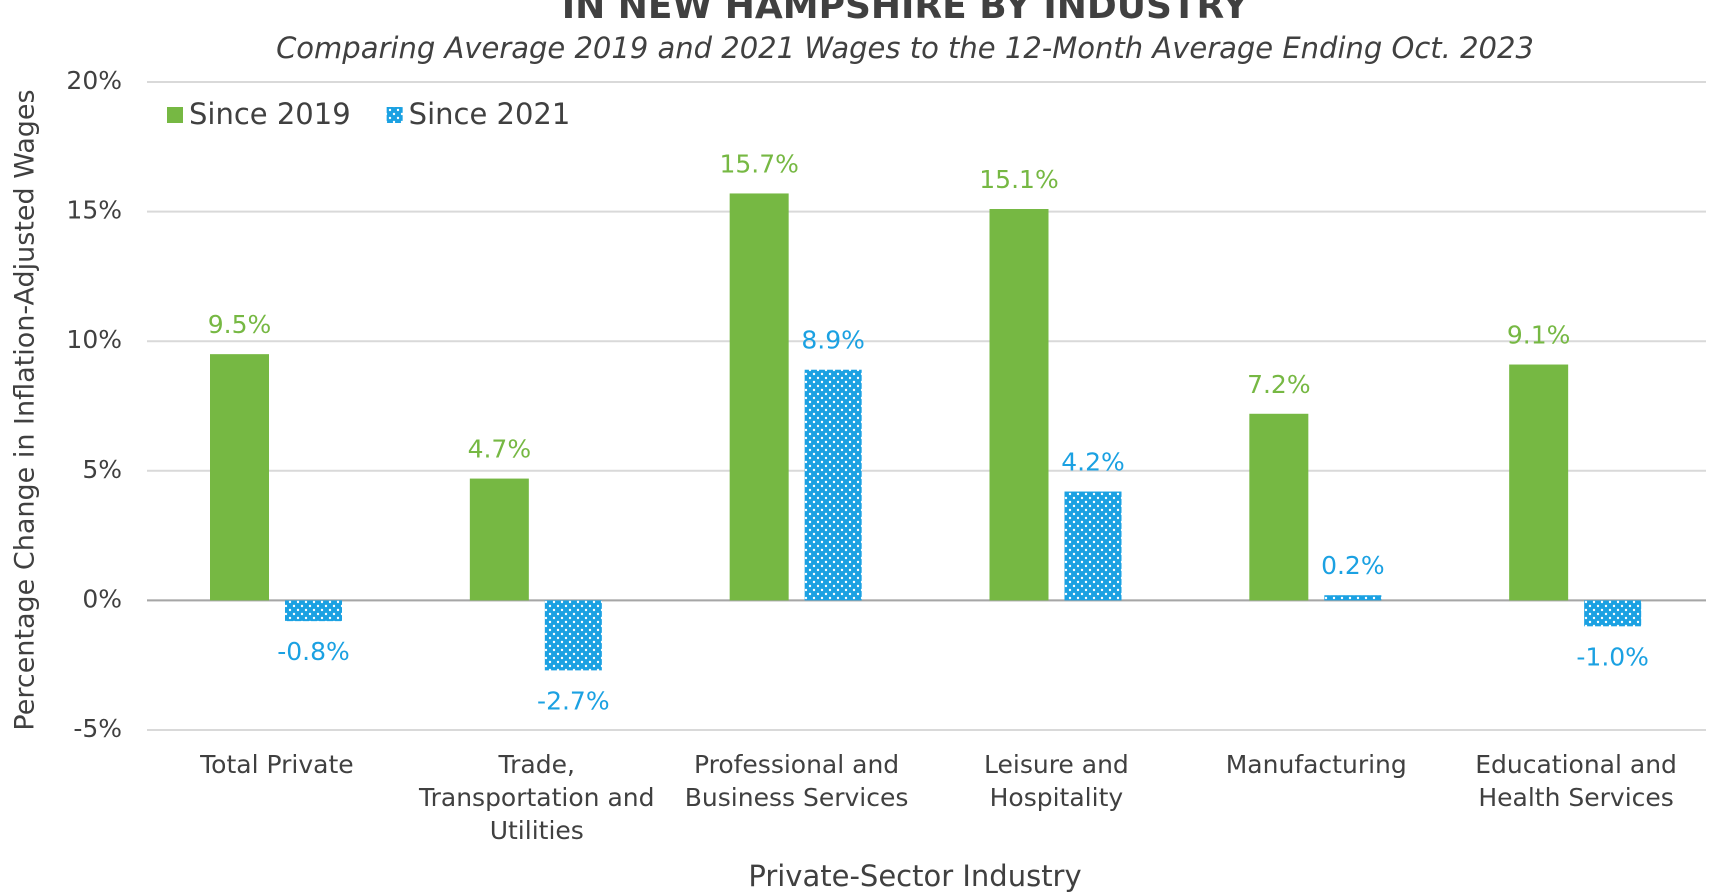 This screenshot has height=894, width=1709. I want to click on y-tick-label: 20%, so click(94, 80).